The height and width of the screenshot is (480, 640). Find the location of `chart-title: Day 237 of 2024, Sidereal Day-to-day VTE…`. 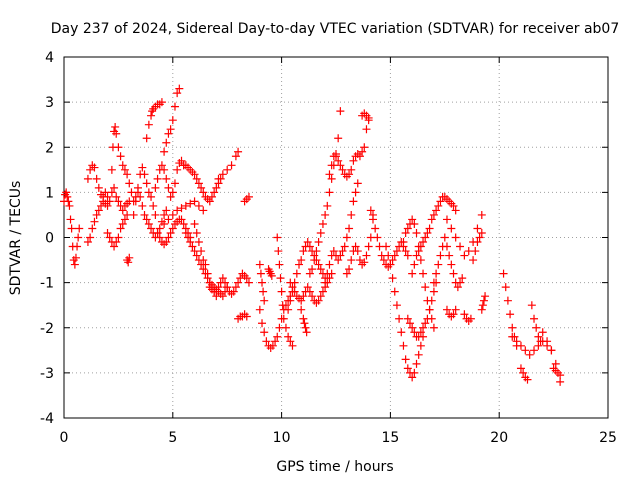

chart-title: Day 237 of 2024, Sidereal Day-to-day VTE… is located at coordinates (335, 29).